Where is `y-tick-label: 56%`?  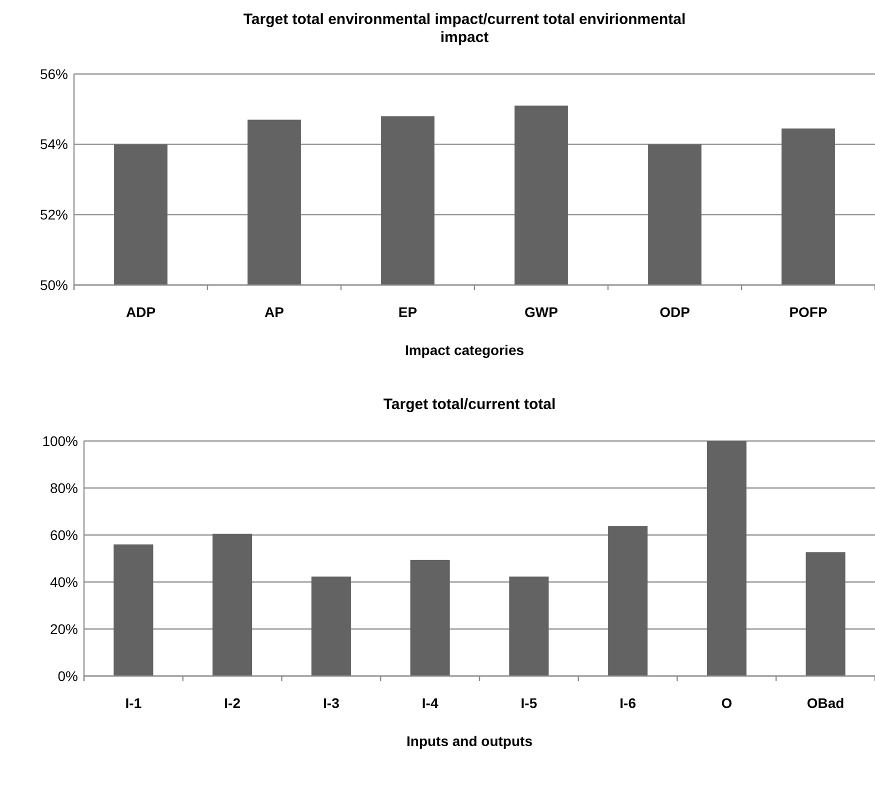
y-tick-label: 56% is located at coordinates (54, 74).